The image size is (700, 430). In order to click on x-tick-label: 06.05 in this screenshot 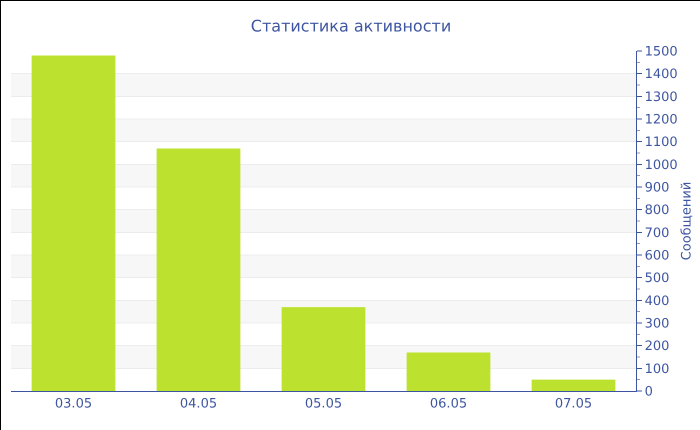, I will do `click(449, 404)`.